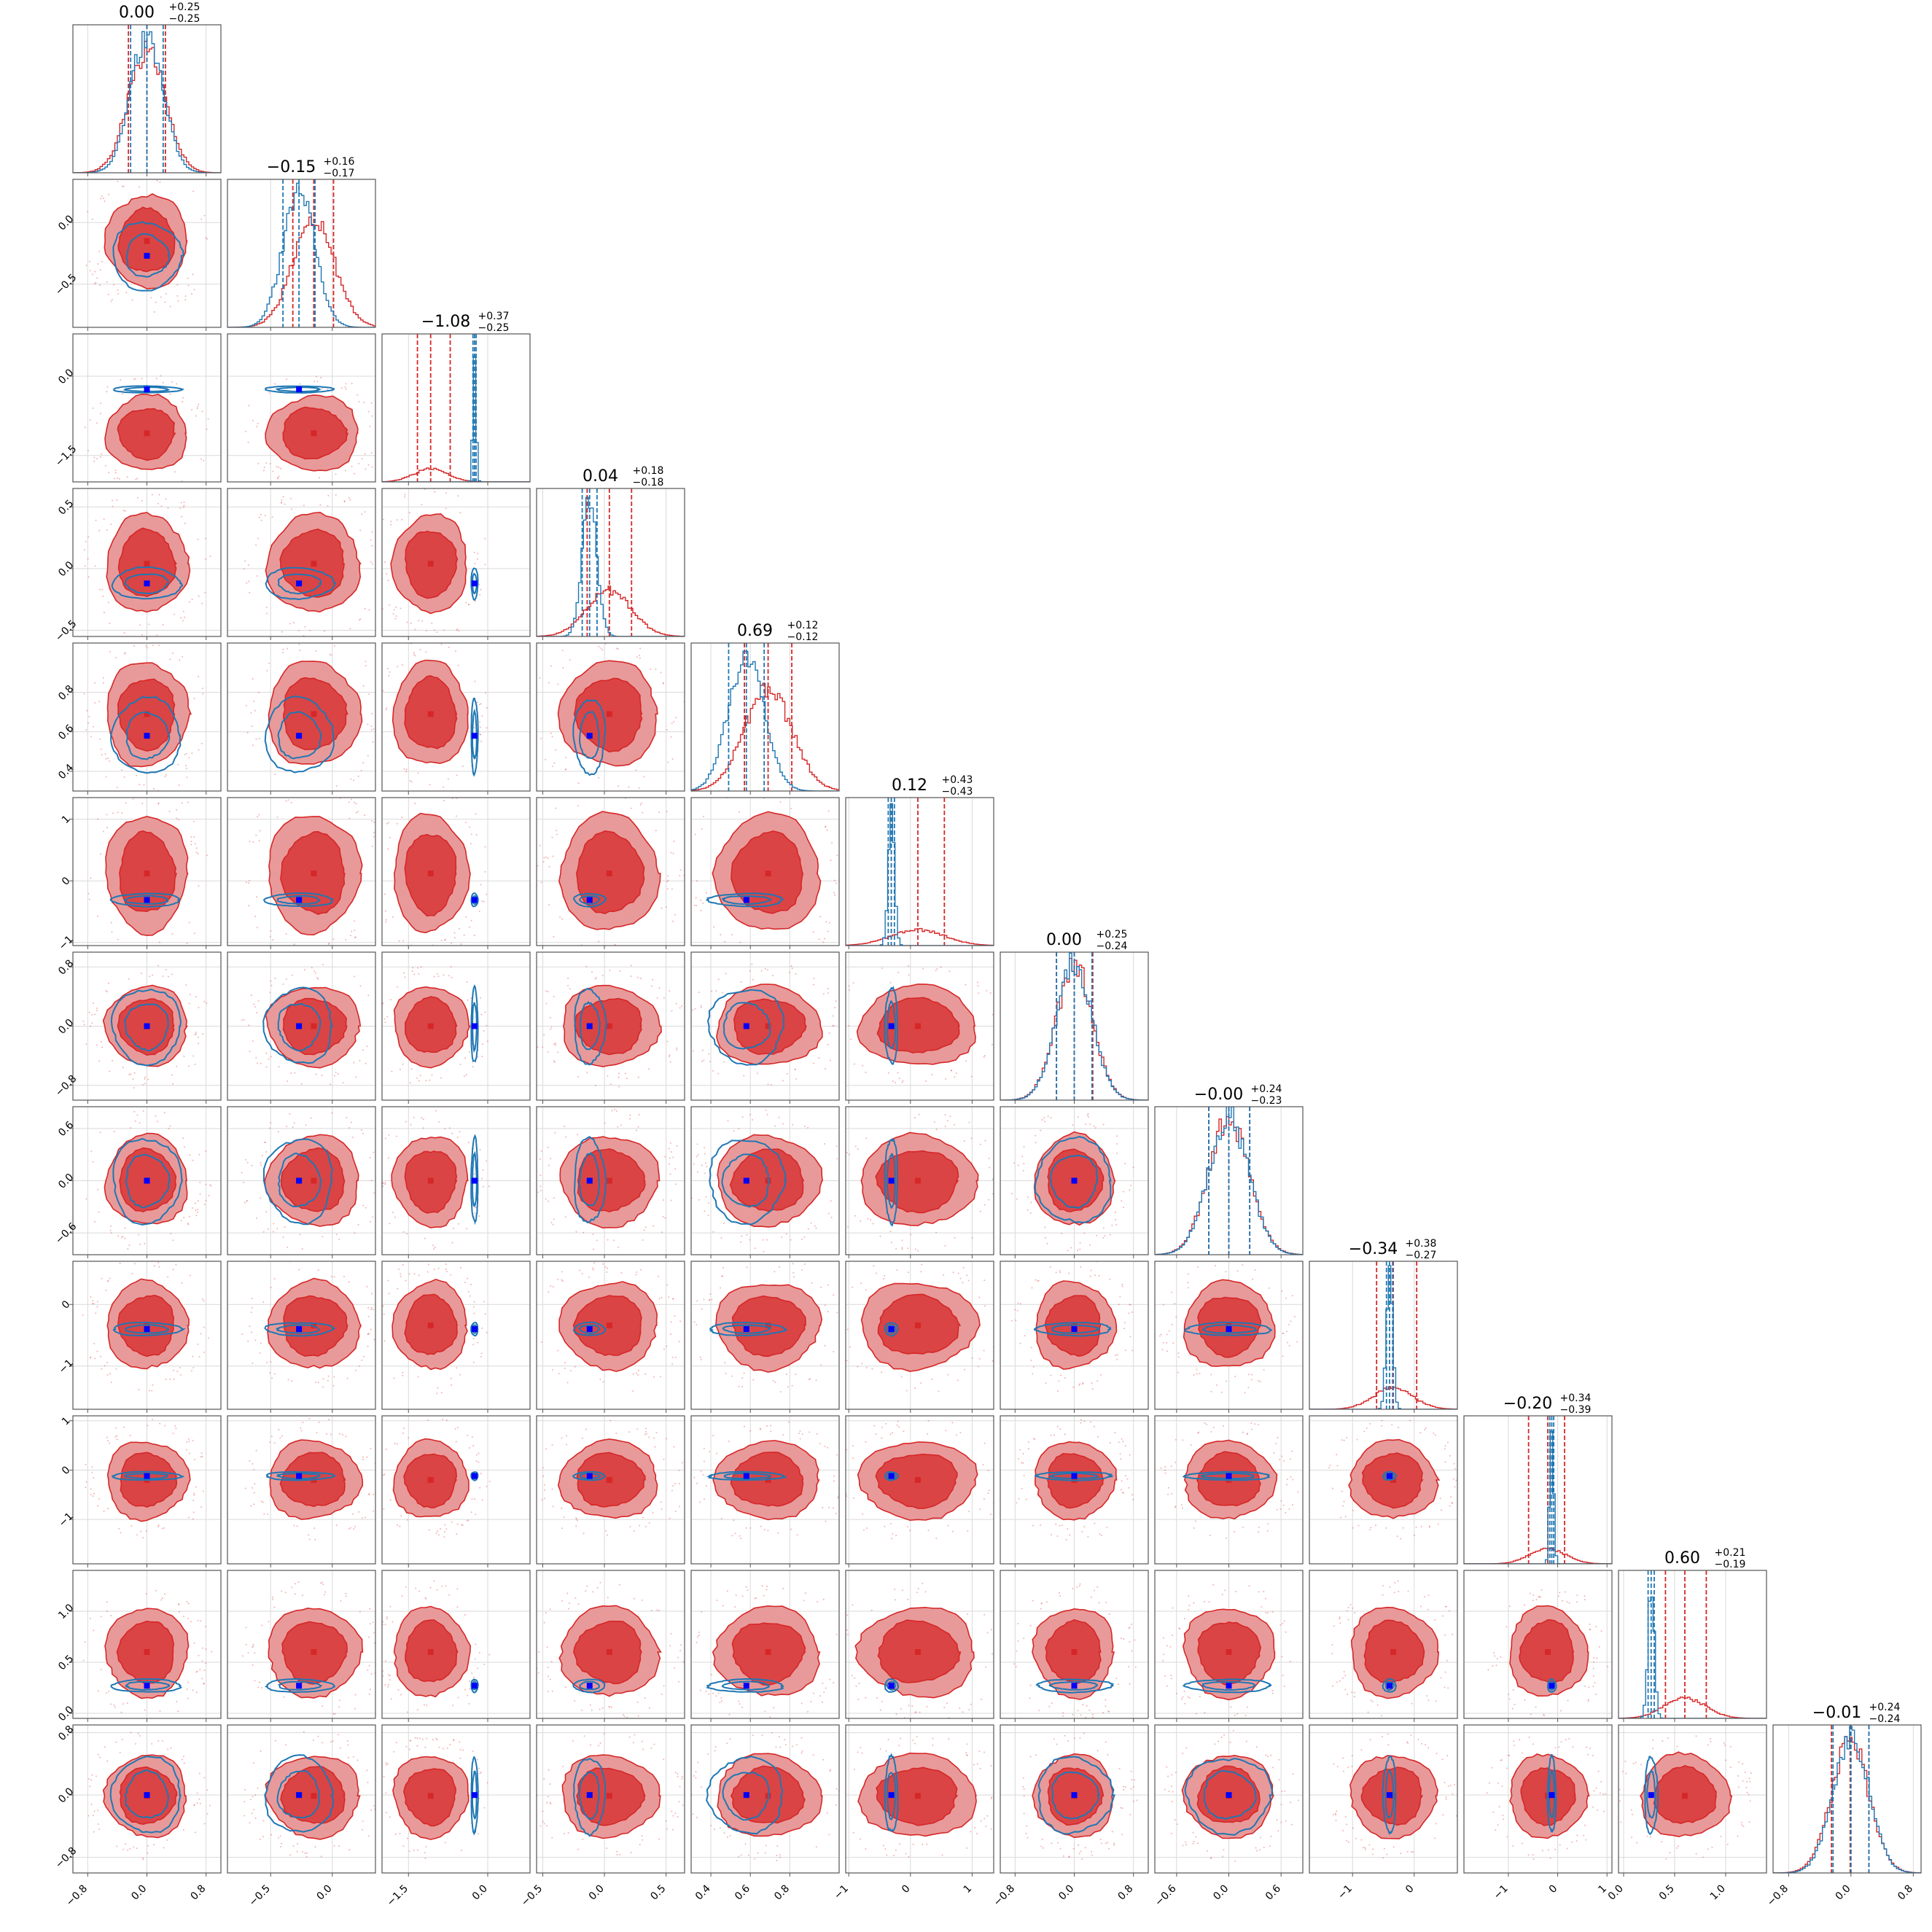 The image size is (1932, 1932). What do you see at coordinates (782, 1893) in the screenshot?
I see `xtick-label-4-2: 0.8` at bounding box center [782, 1893].